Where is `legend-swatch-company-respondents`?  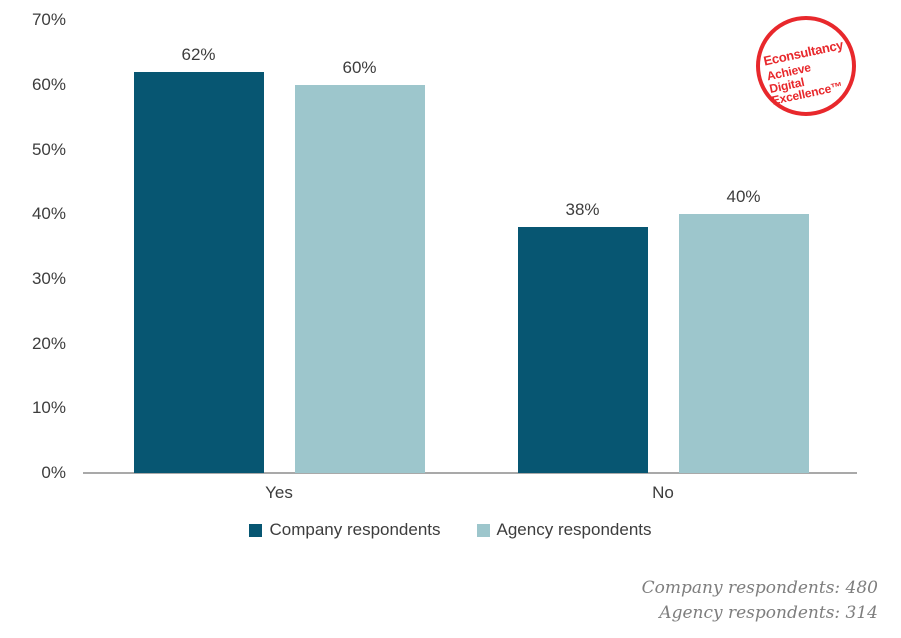
legend-swatch-company-respondents is located at coordinates (256, 530).